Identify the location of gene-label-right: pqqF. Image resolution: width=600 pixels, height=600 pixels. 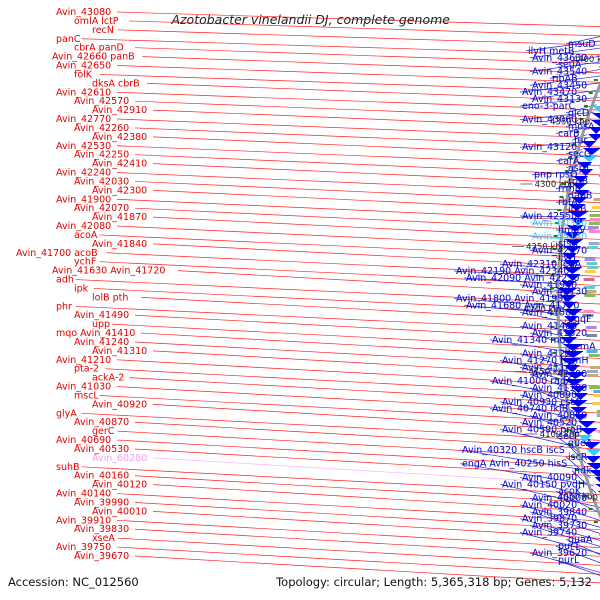
(580, 319).